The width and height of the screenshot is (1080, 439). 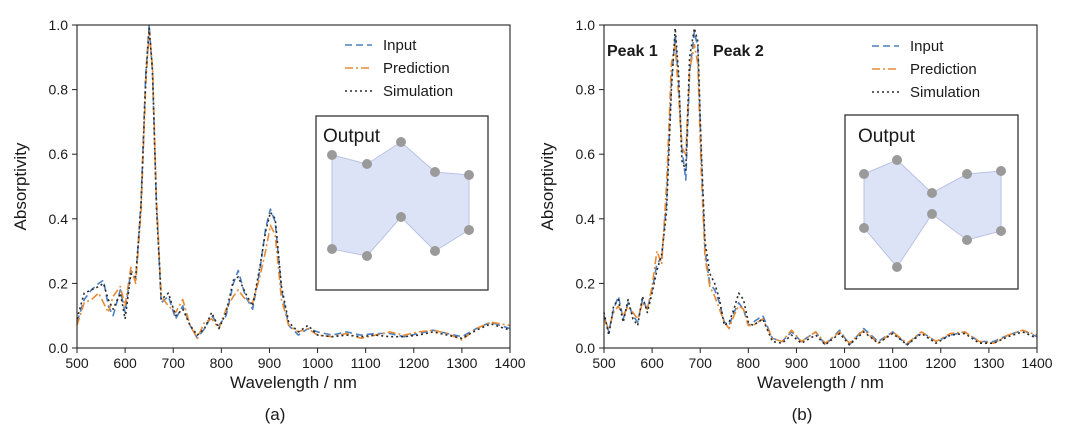 What do you see at coordinates (632, 51) in the screenshot?
I see `peak-1-label: Peak 1` at bounding box center [632, 51].